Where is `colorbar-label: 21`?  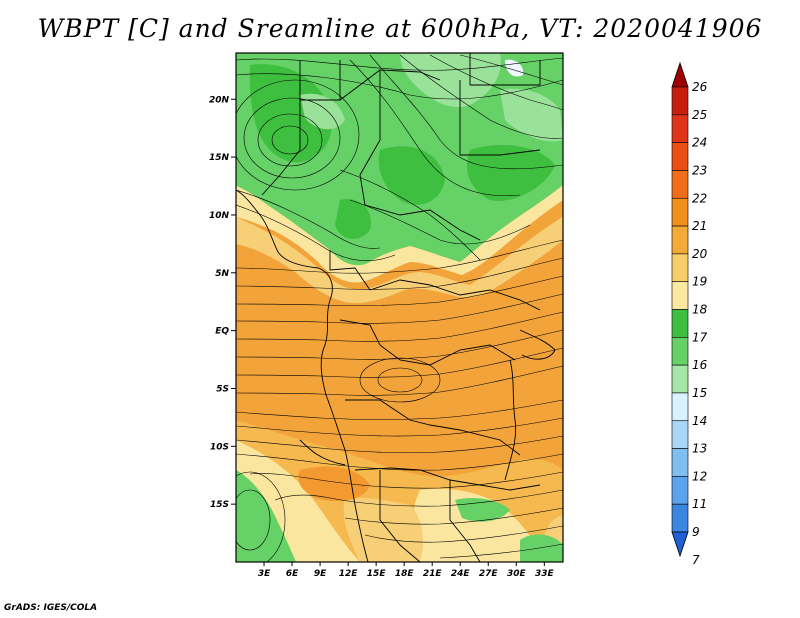 colorbar-label: 21 is located at coordinates (699, 226).